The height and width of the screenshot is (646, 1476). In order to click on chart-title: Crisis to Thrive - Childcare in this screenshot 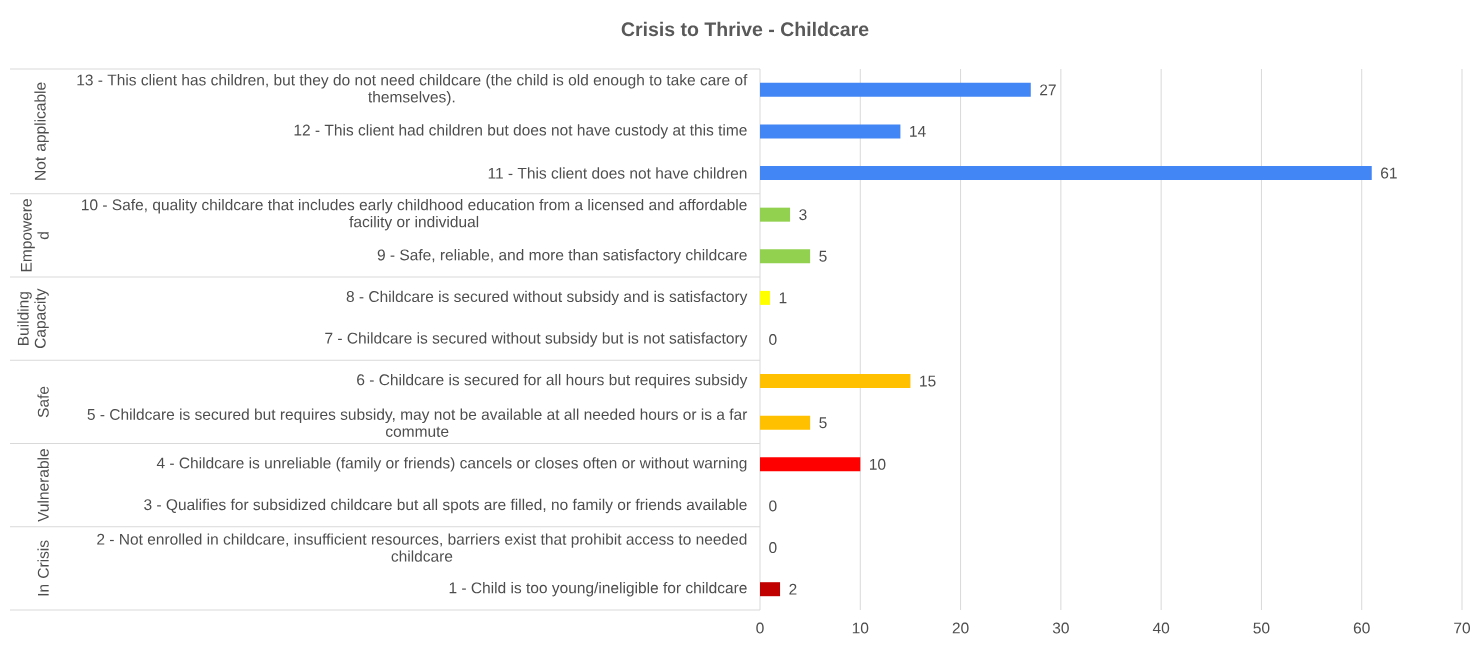, I will do `click(745, 29)`.